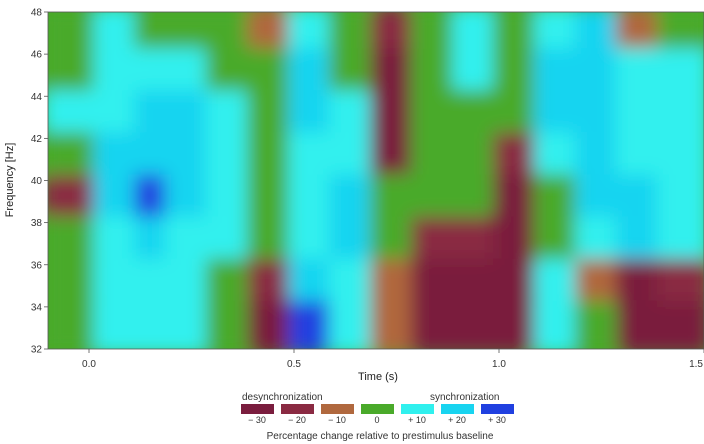  What do you see at coordinates (377, 420) in the screenshot?
I see `legend-value: 0` at bounding box center [377, 420].